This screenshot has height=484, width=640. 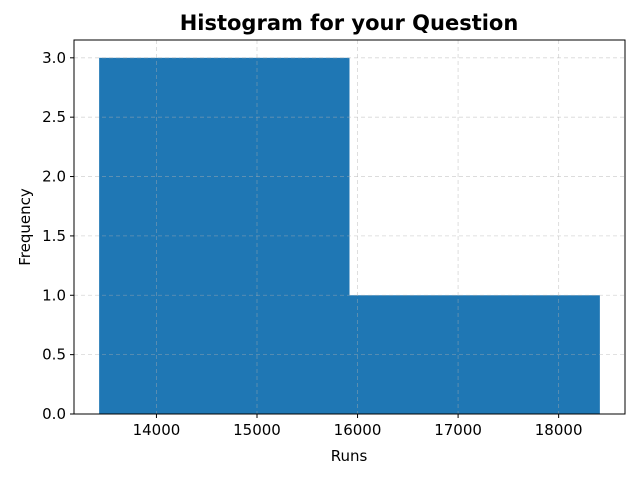 I want to click on y-tick-label: 1.5, so click(x=54, y=236).